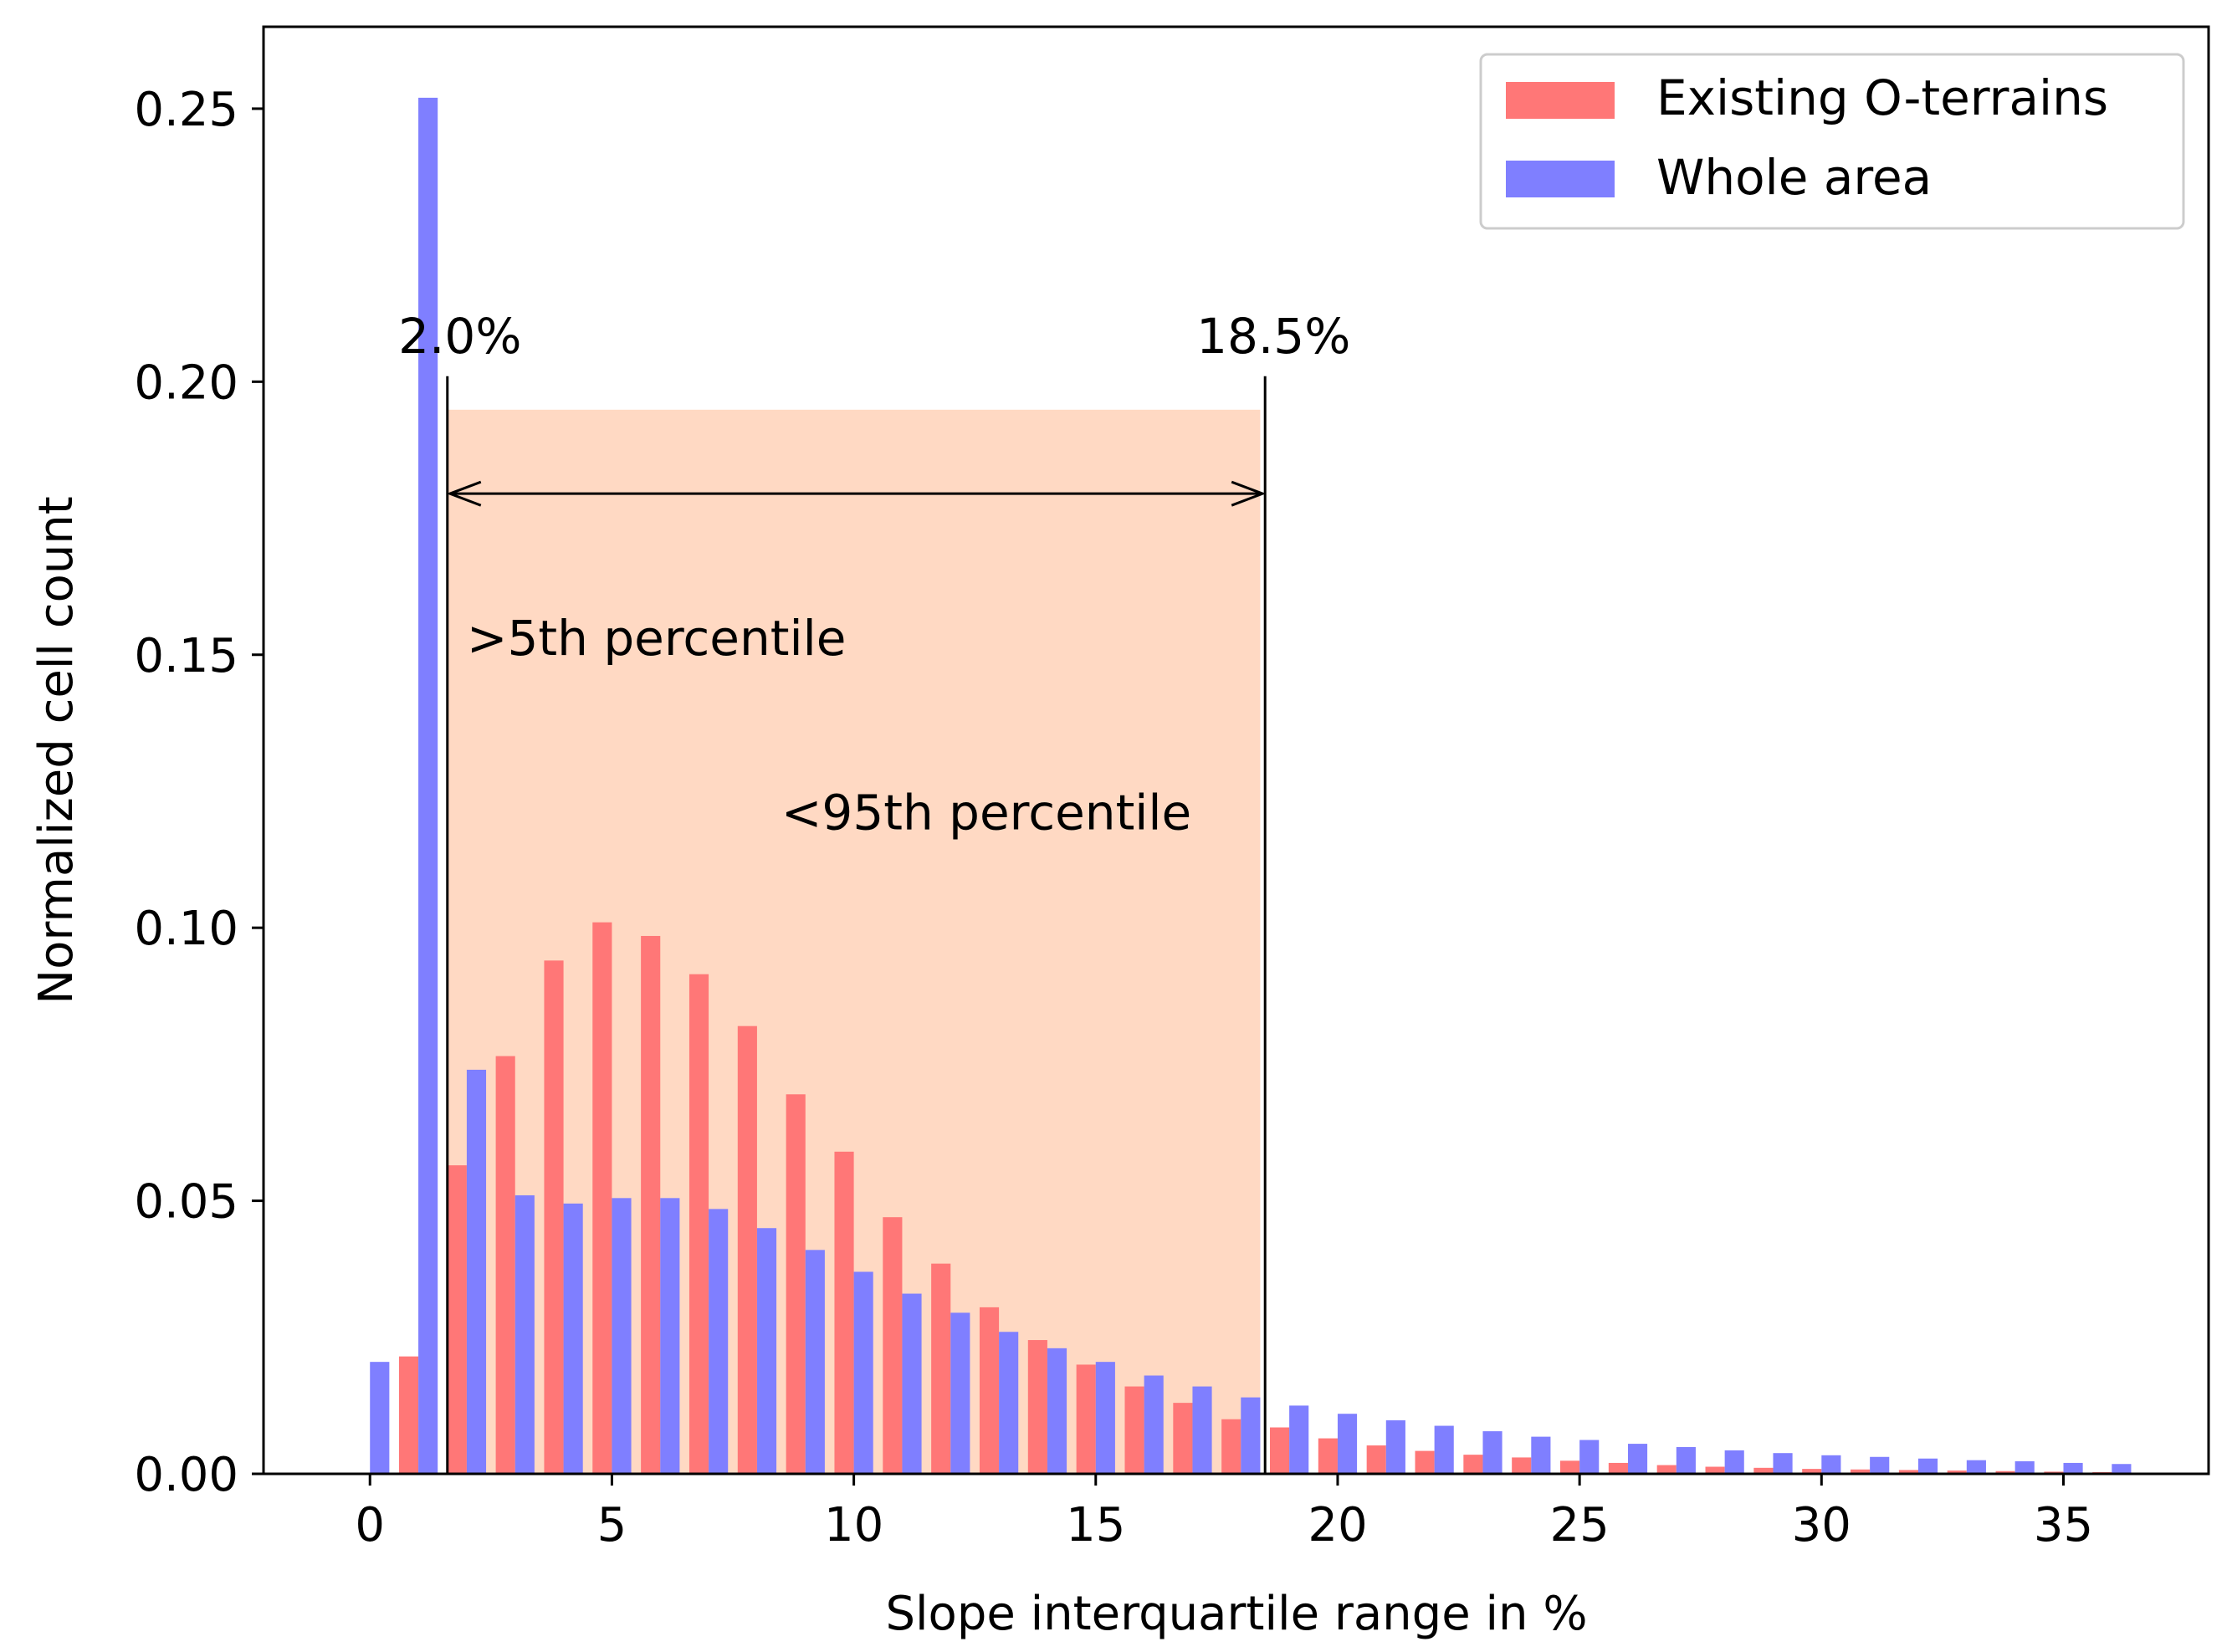 This screenshot has height=1652, width=2232. I want to click on x-tick-label-4: 20, so click(1337, 1525).